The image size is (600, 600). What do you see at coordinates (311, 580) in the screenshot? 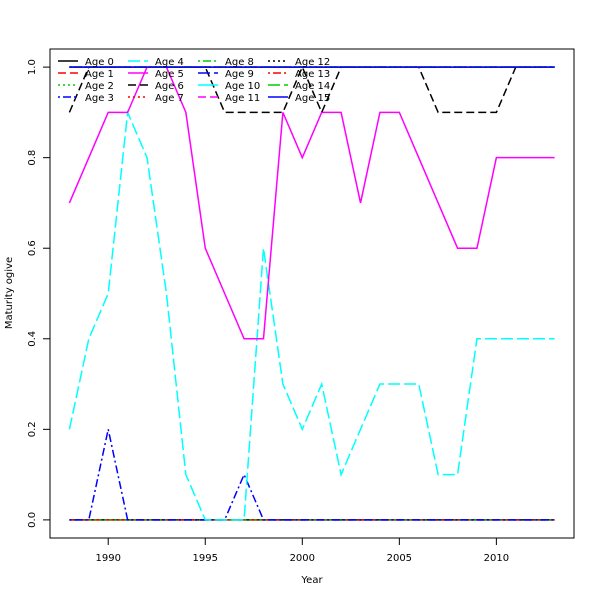
I see `x-axis-label: Year` at bounding box center [311, 580].